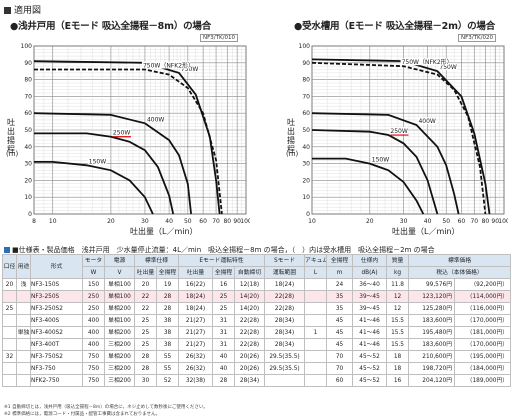 The image size is (512, 418). What do you see at coordinates (432, 380) in the screenshot?
I see `table-cell: 204,120円` at bounding box center [432, 380].